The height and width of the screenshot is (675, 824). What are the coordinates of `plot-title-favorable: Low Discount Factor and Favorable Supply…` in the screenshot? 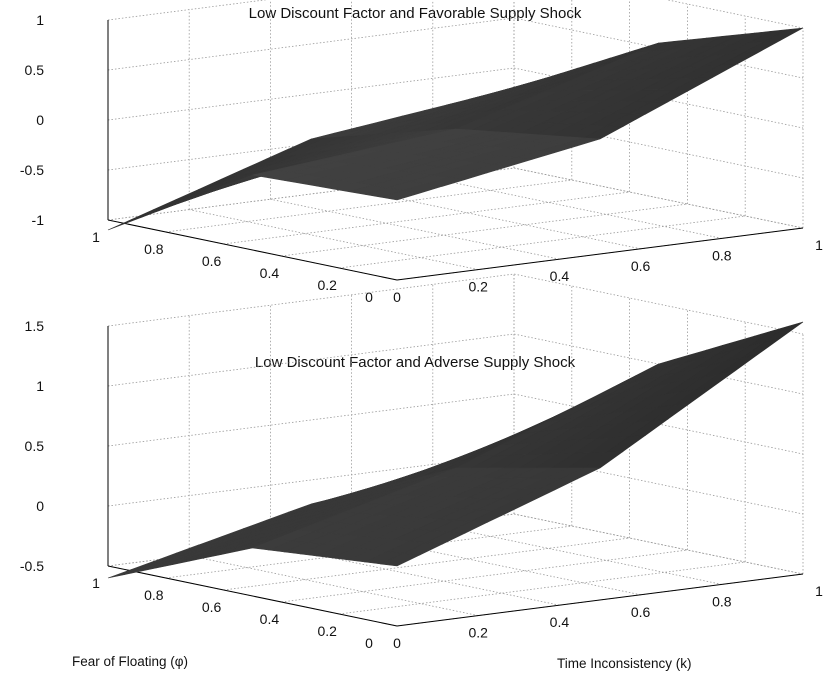 It's located at (415, 13).